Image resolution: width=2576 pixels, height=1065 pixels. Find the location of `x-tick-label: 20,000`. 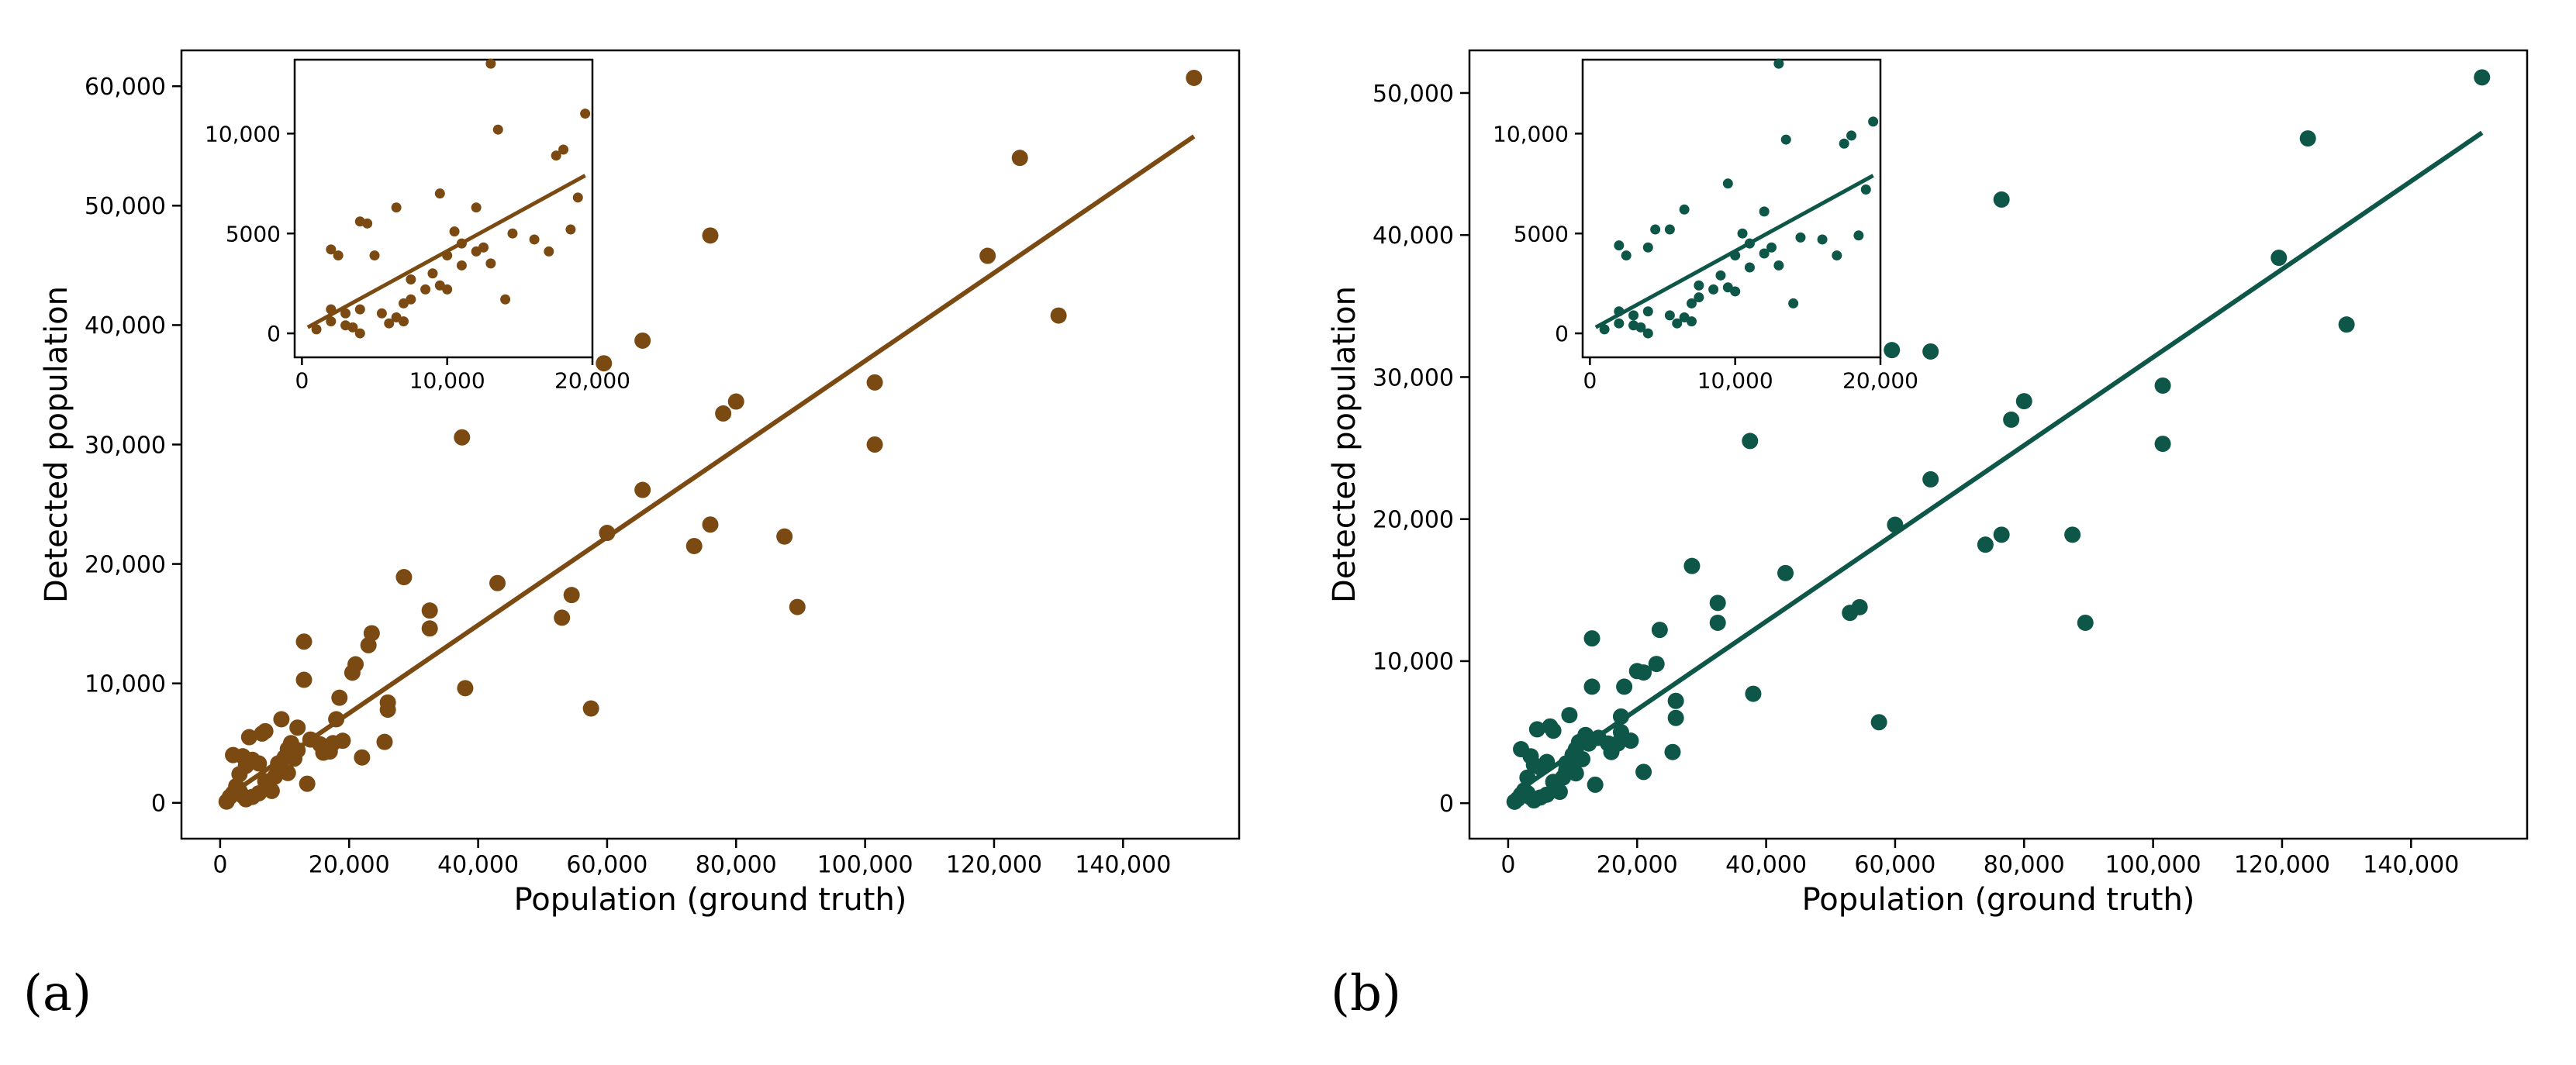

x-tick-label: 20,000 is located at coordinates (1638, 865).